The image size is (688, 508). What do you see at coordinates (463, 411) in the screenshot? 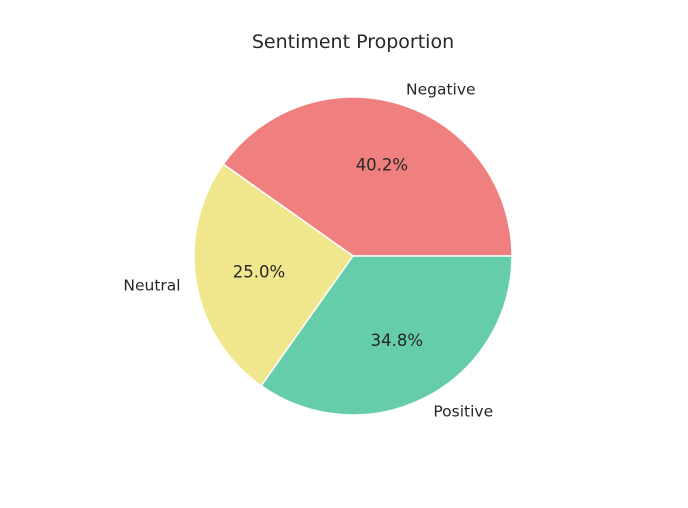
I see `category-label-positive: Positive` at bounding box center [463, 411].